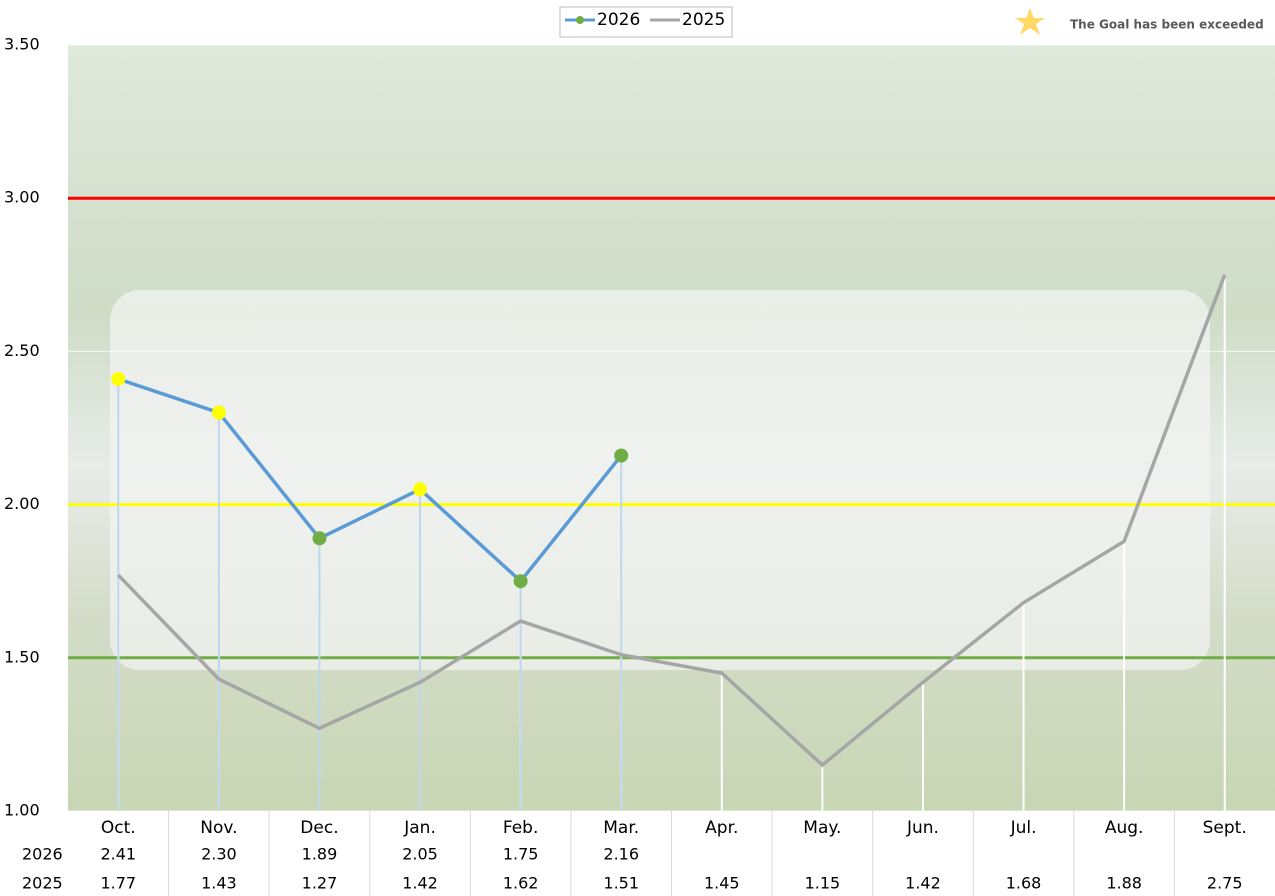  What do you see at coordinates (1024, 883) in the screenshot?
I see `table-value: 1.68` at bounding box center [1024, 883].